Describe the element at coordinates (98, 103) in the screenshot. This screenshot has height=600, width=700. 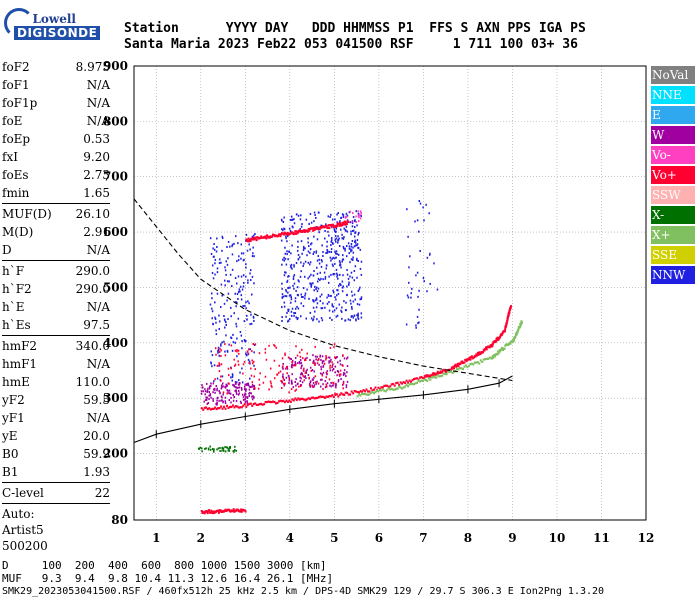
I see `param-value: N/A` at that location.